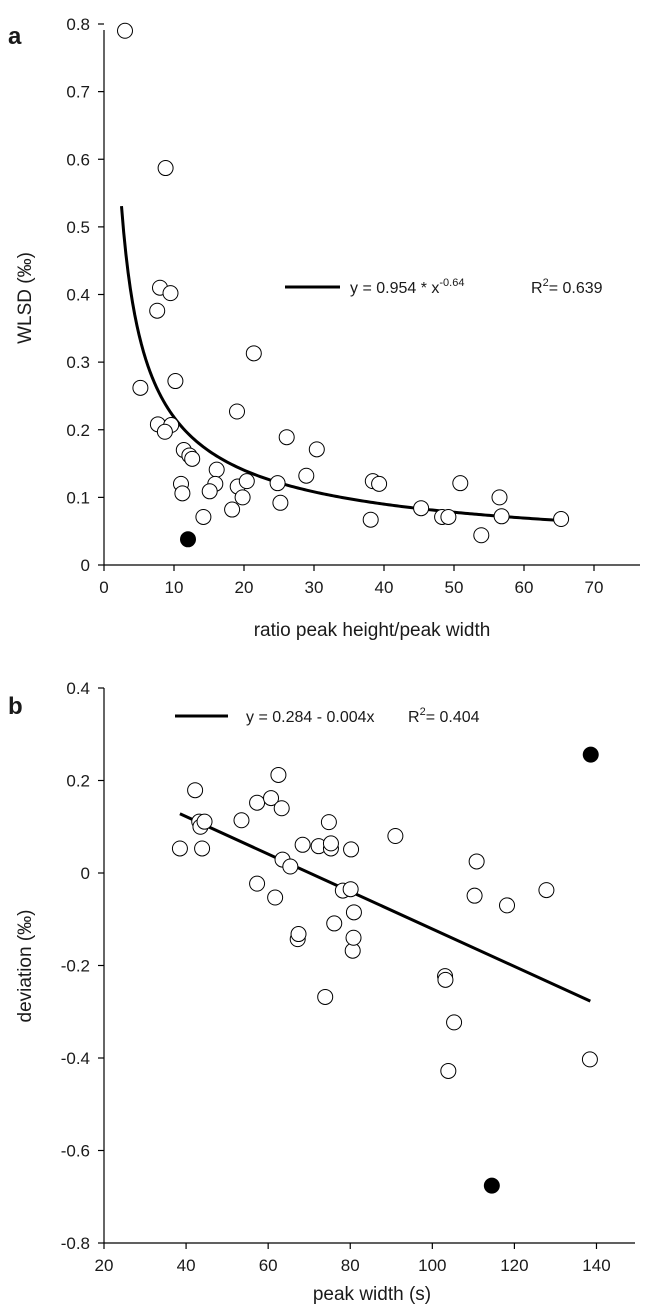  Describe the element at coordinates (78, 24) in the screenshot. I see `panel-a-y-tick-label: 0.8` at that location.